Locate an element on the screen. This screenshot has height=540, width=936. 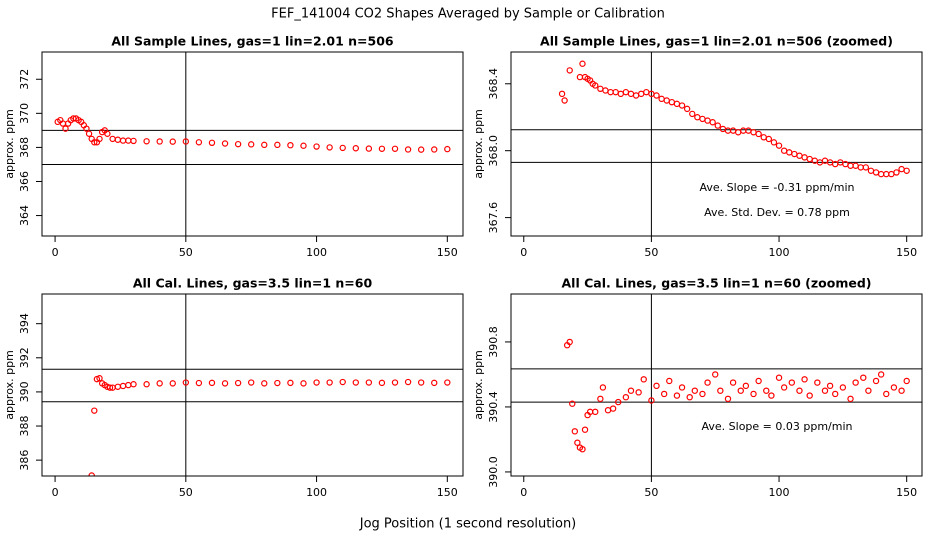
x-tick-label: 50 is located at coordinates (651, 252).